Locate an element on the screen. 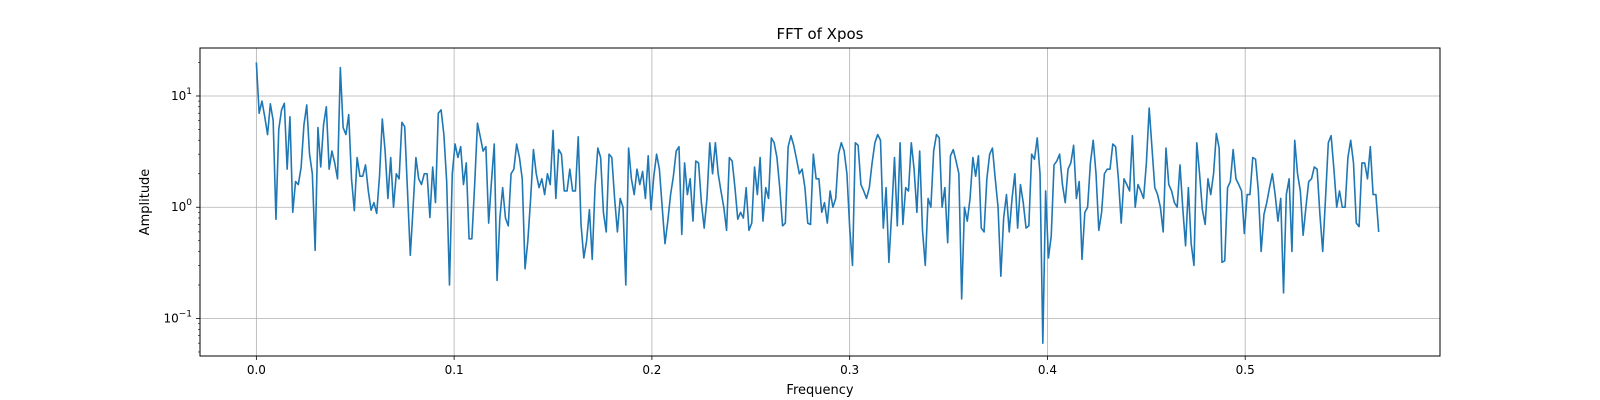 The image size is (1600, 400). y-tick-exponent: 0 is located at coordinates (189, 203).